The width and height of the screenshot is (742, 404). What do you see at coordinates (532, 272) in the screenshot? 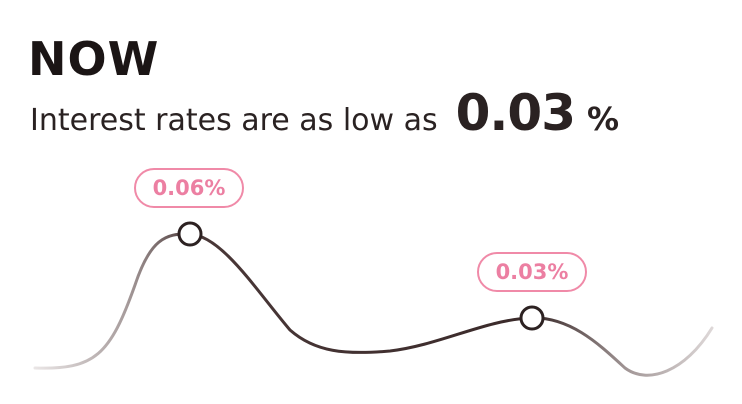
I see `current-rate-label: 0.03%` at bounding box center [532, 272].